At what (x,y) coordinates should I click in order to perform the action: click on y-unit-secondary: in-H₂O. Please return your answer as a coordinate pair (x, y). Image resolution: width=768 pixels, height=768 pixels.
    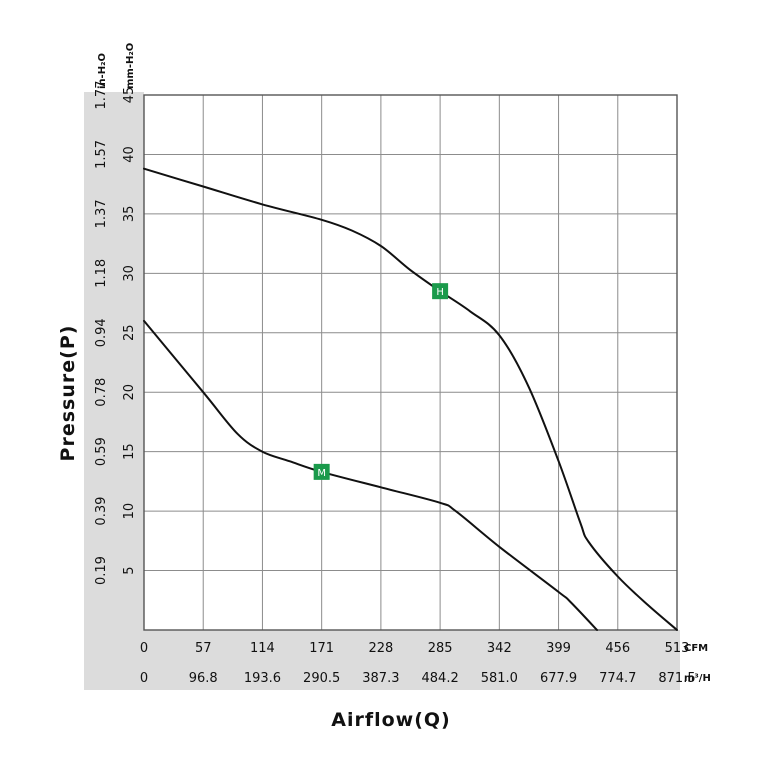
    Looking at the image, I should click on (102, 71).